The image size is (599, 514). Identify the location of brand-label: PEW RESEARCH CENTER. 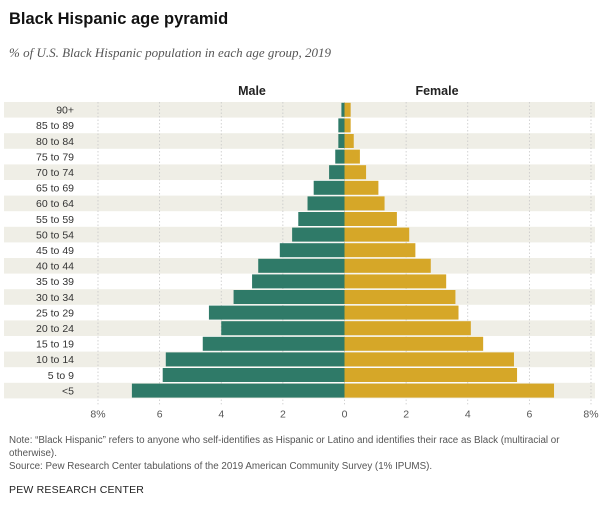
(77, 490).